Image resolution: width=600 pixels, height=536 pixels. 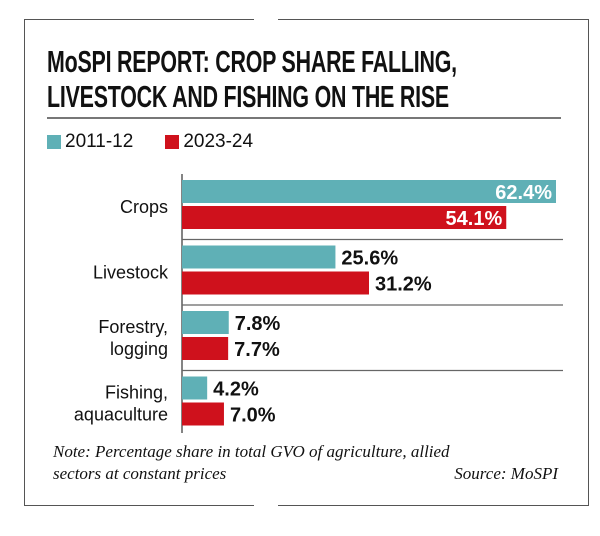 I want to click on bar-2011-12-fishing-aquaculture, so click(x=195, y=388).